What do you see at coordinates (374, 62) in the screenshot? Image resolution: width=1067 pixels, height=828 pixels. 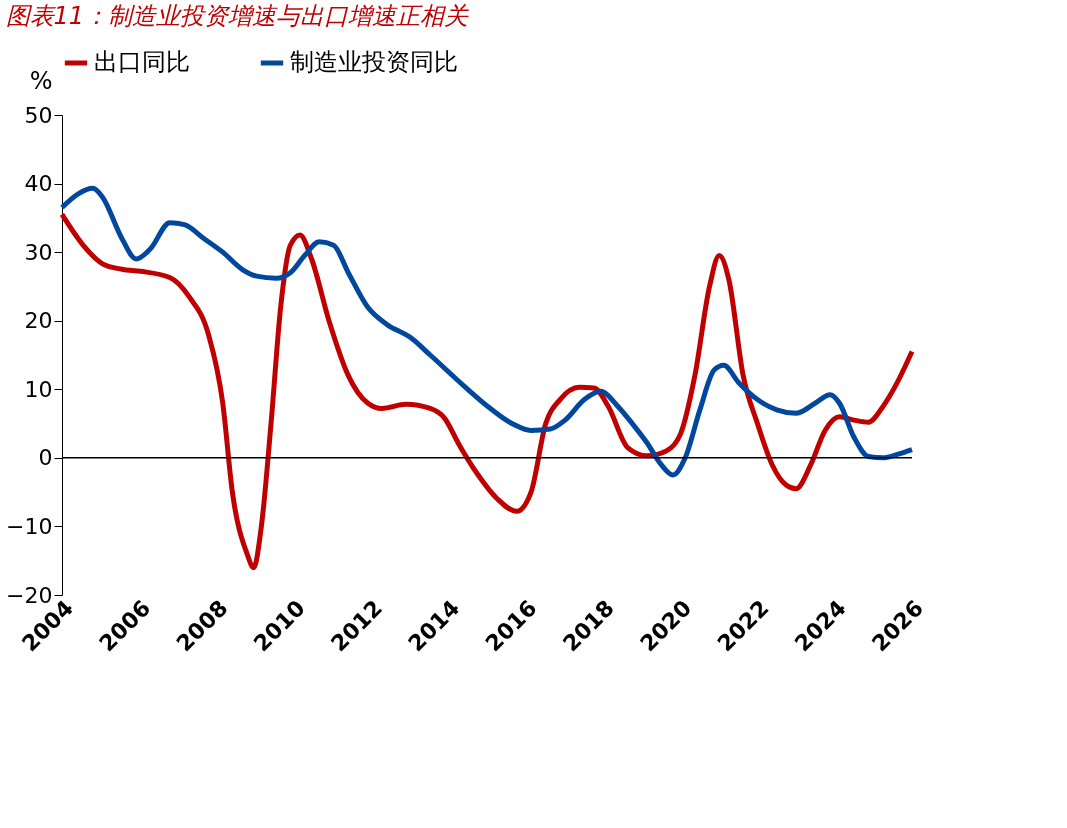 I see `legend-label: 制造业投资同比` at bounding box center [374, 62].